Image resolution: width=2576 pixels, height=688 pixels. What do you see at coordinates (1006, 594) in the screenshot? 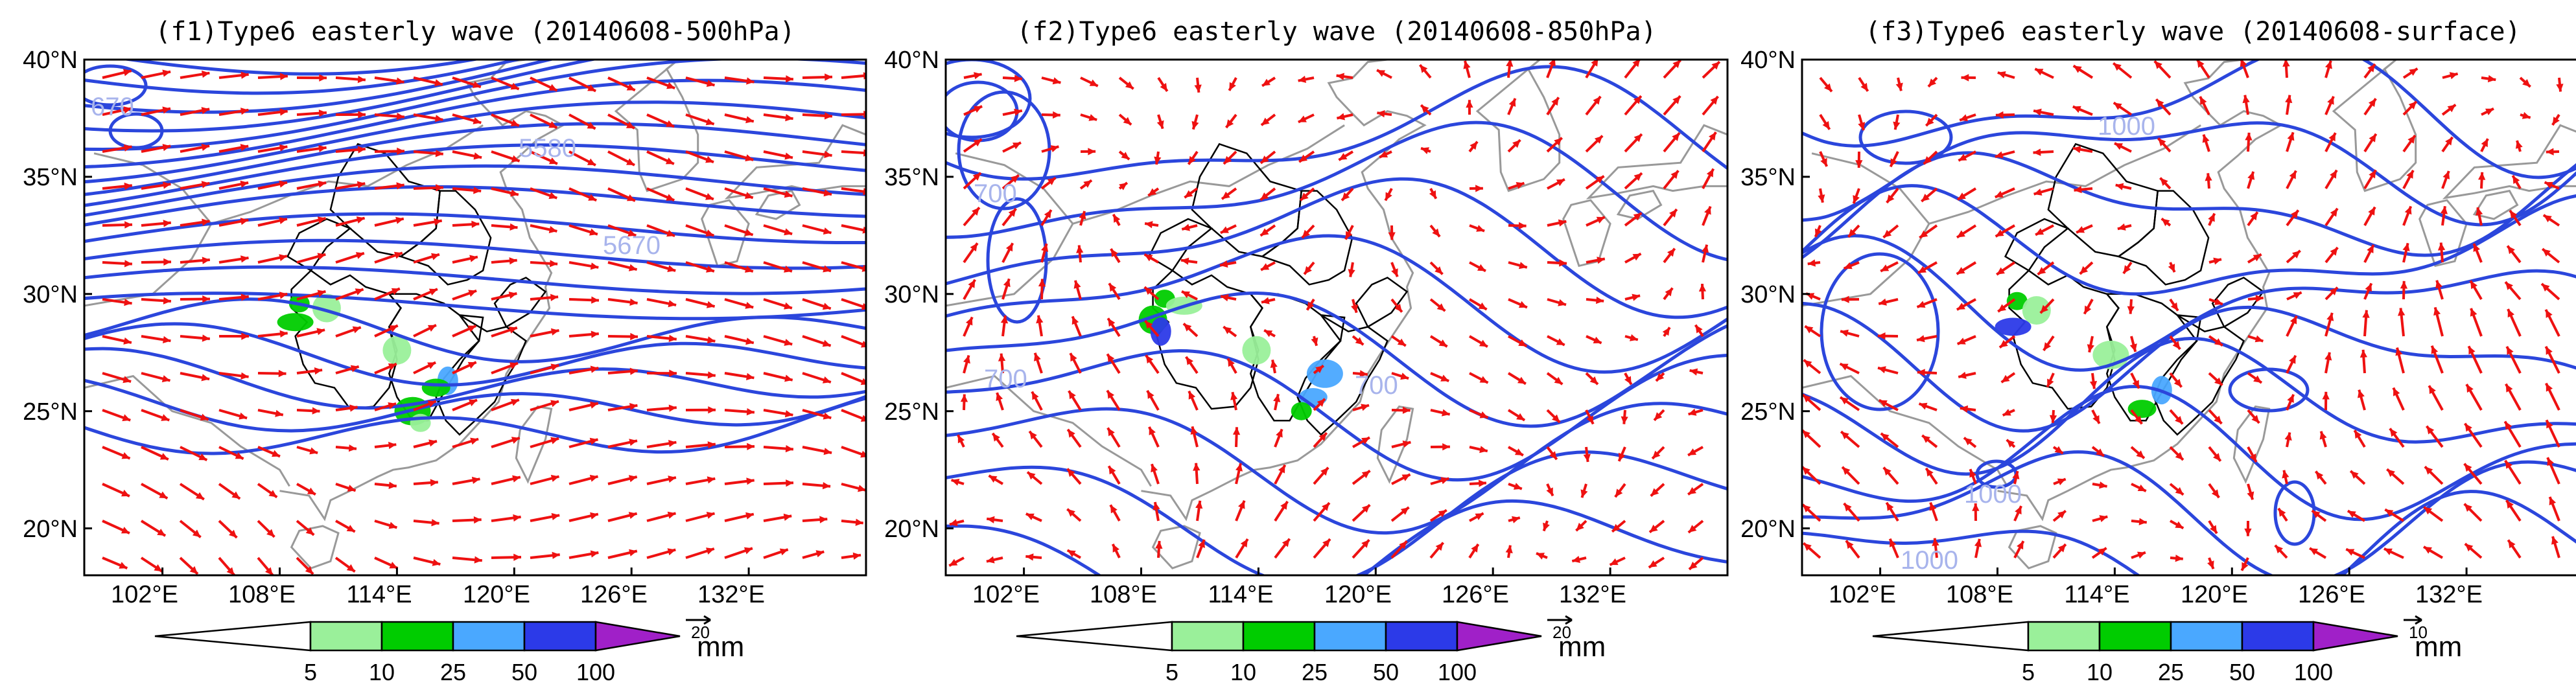
I see `lon-tick-label: 102°E` at bounding box center [1006, 594].